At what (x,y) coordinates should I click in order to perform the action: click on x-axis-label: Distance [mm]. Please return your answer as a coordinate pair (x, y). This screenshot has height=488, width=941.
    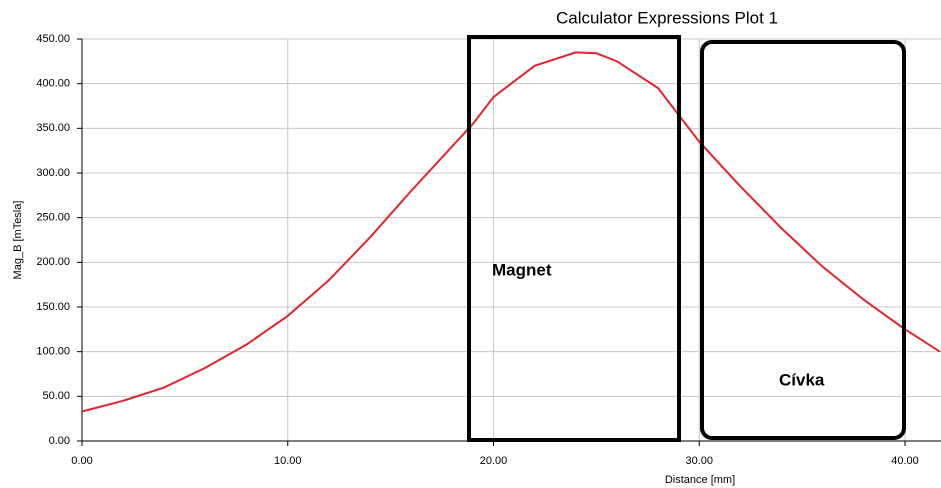
    Looking at the image, I should click on (700, 480).